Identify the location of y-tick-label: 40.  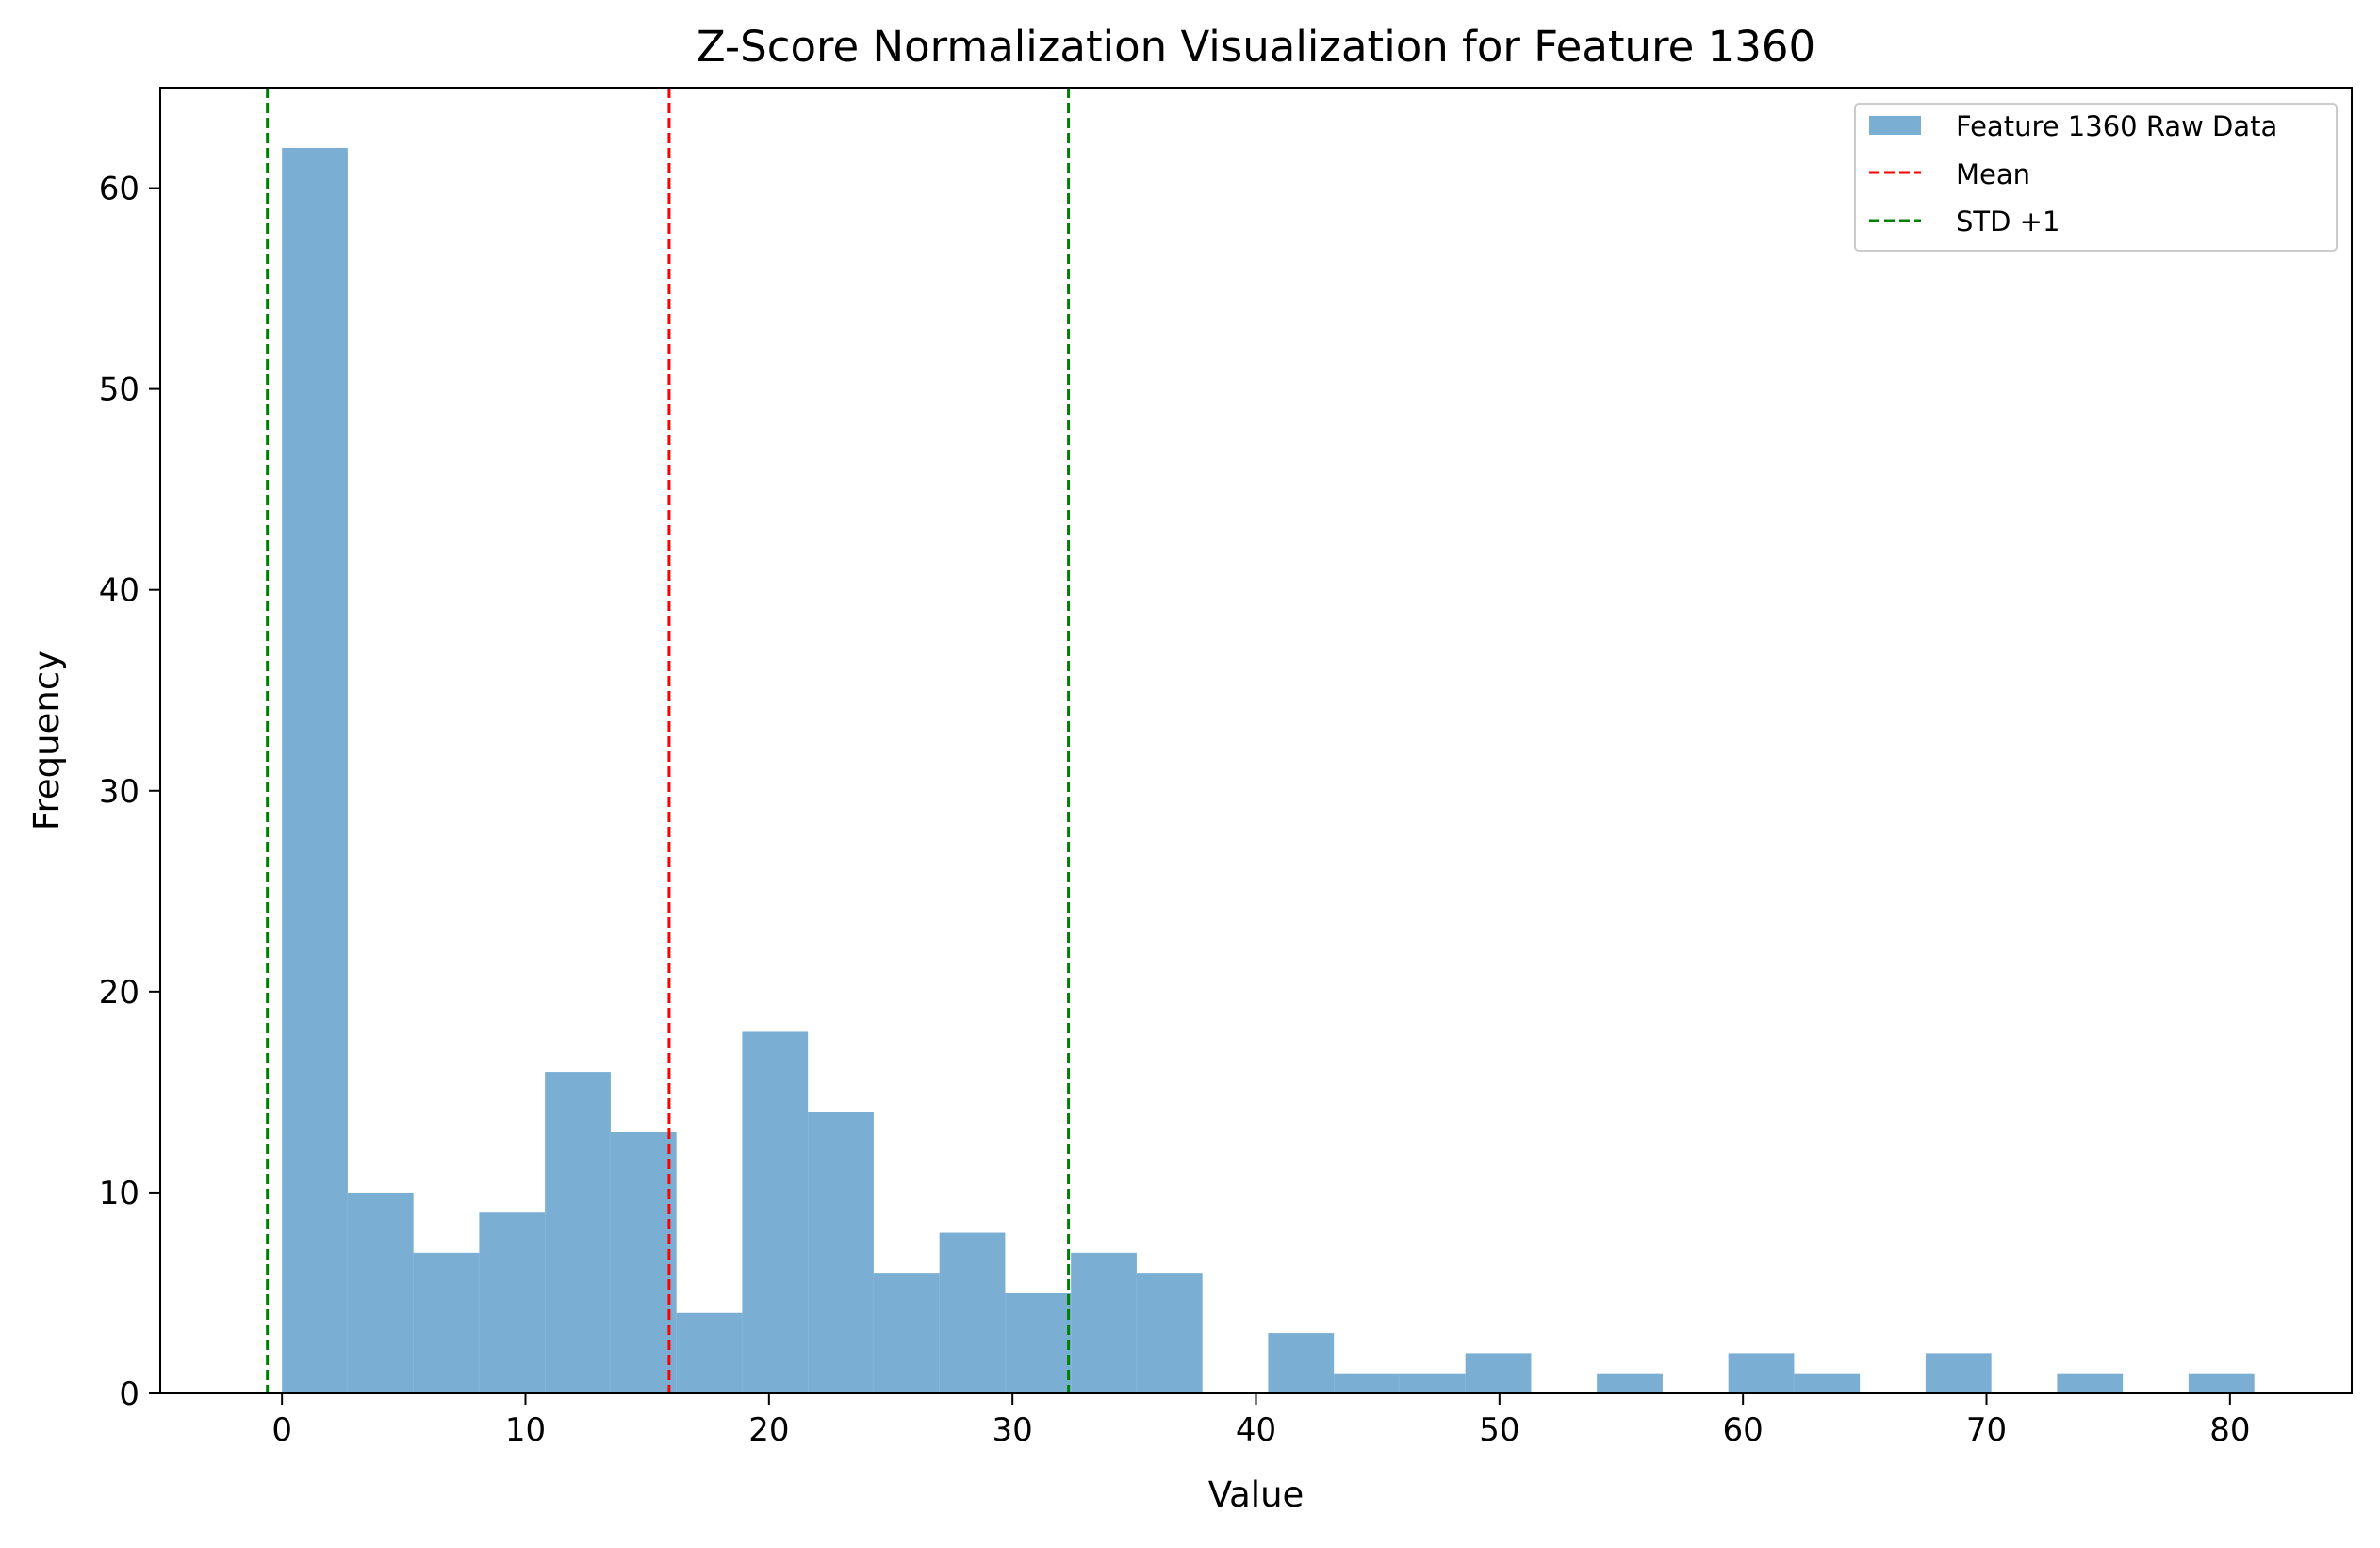
(119, 591).